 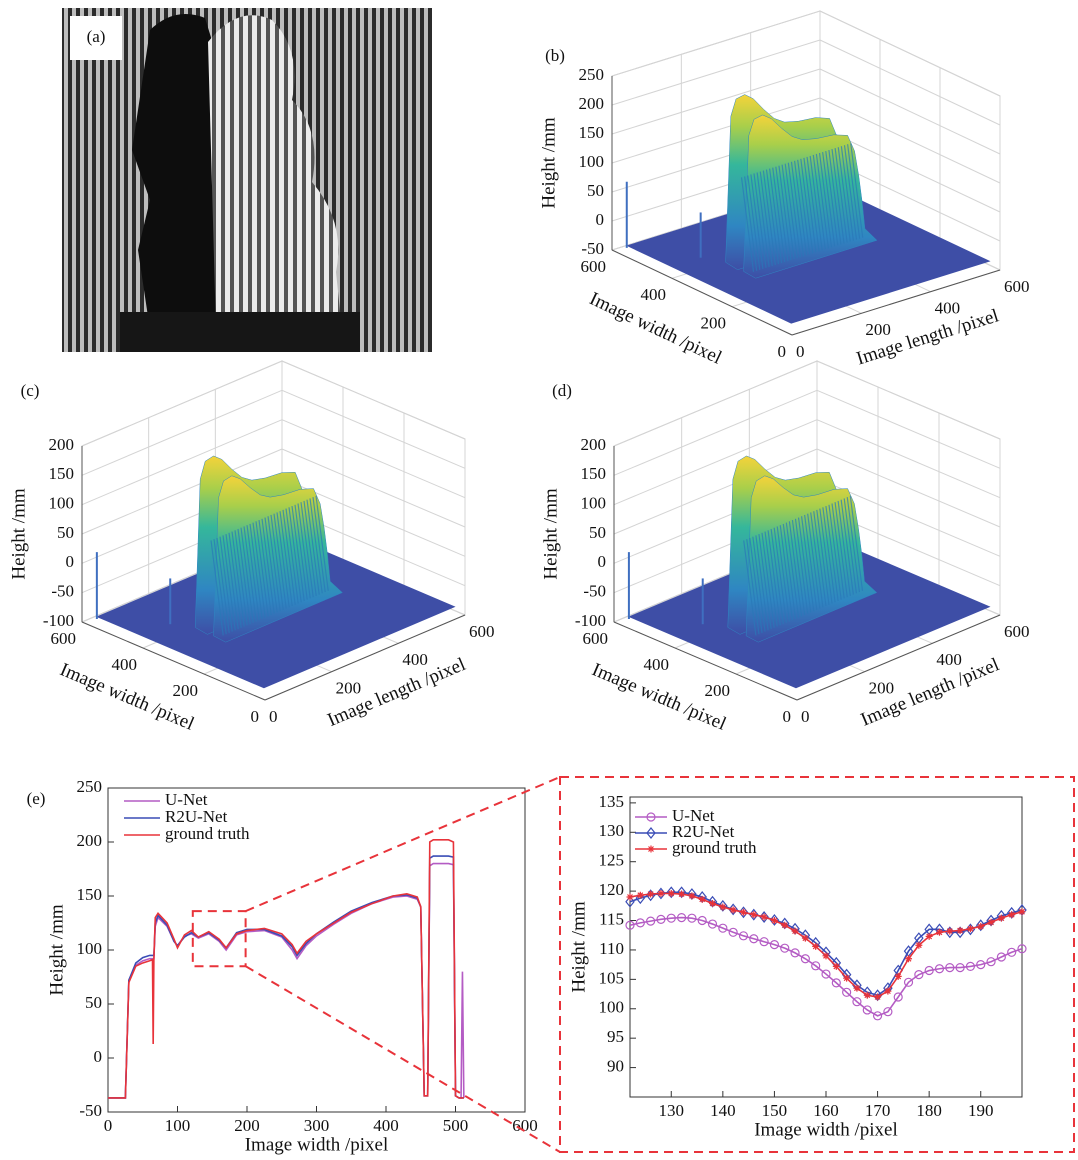 I want to click on x-tick-label: 140, so click(x=723, y=1110).